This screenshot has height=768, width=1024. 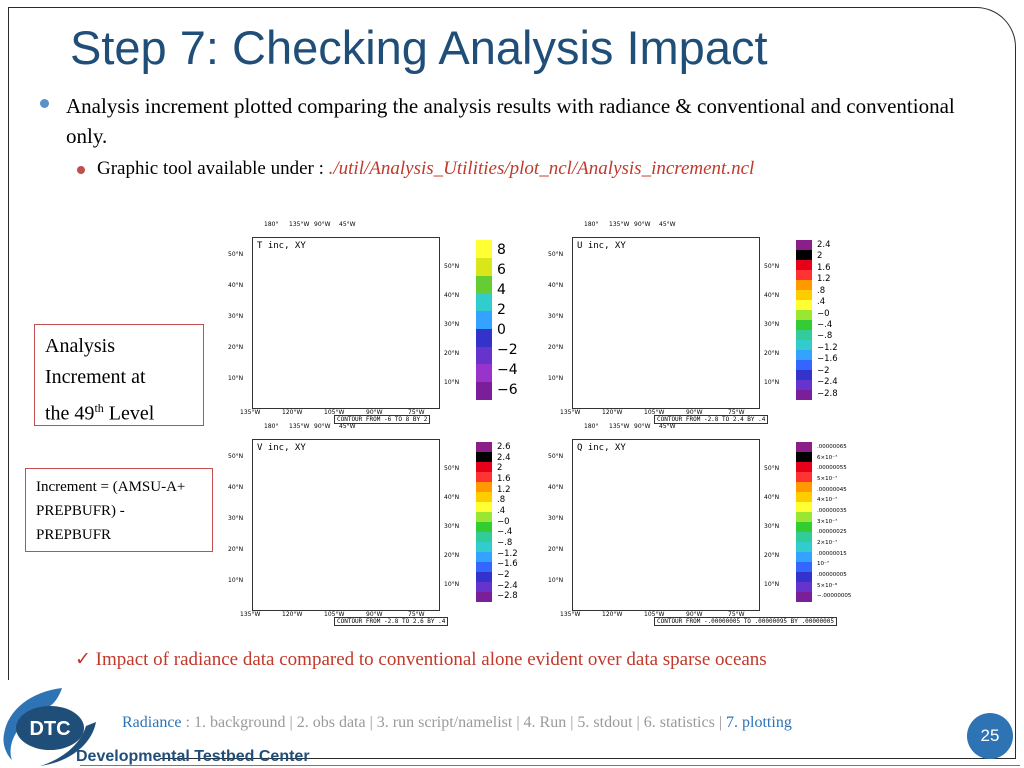 I want to click on colorbar-label: 0, so click(x=501, y=330).